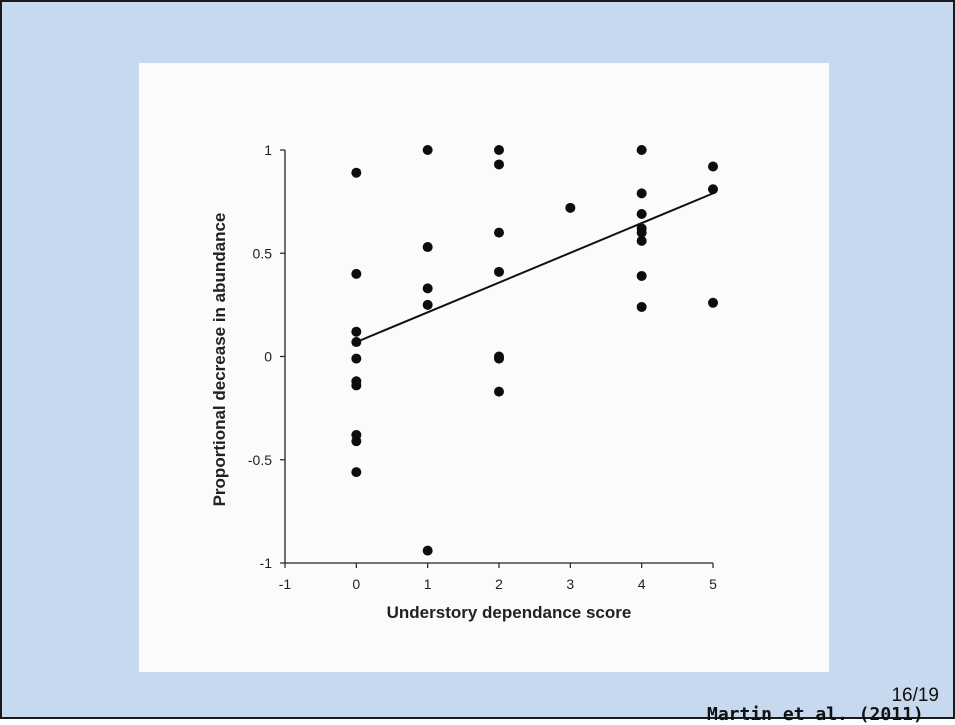 The image size is (955, 725). What do you see at coordinates (534, 267) in the screenshot?
I see `trend-line` at bounding box center [534, 267].